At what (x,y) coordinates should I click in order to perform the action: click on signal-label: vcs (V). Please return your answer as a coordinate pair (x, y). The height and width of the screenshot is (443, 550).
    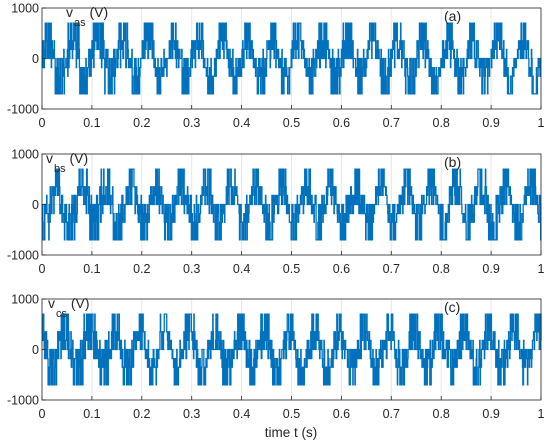
    Looking at the image, I should click on (69, 307).